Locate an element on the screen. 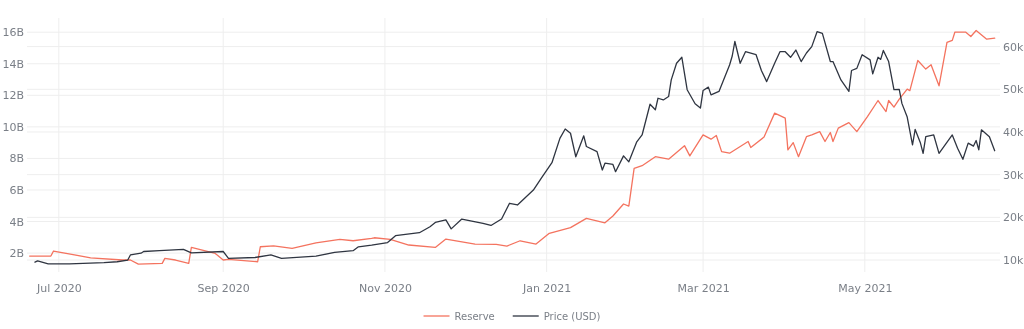 Image resolution: width=1024 pixels, height=329 pixels. x-tick-label: Mar 2021 is located at coordinates (703, 288).